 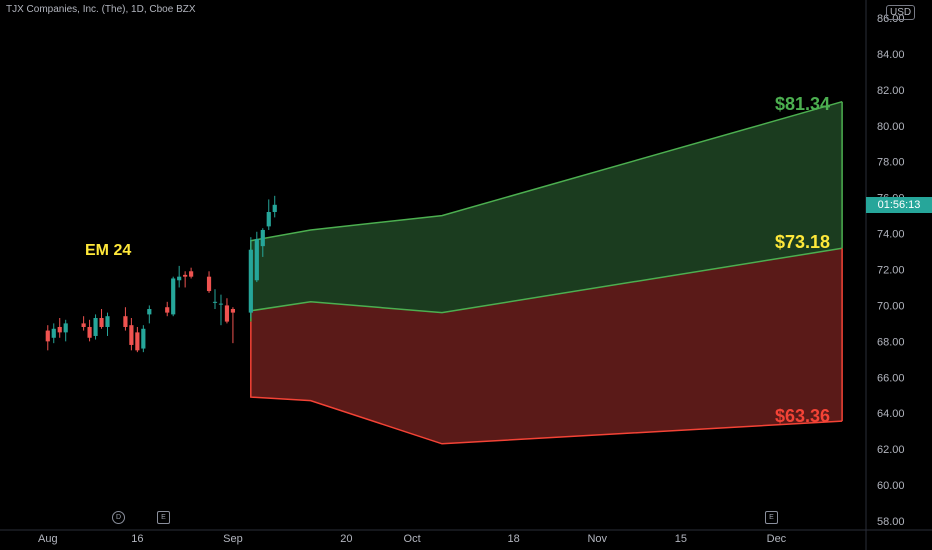 I want to click on y-tick-label: 74.00, so click(x=891, y=235).